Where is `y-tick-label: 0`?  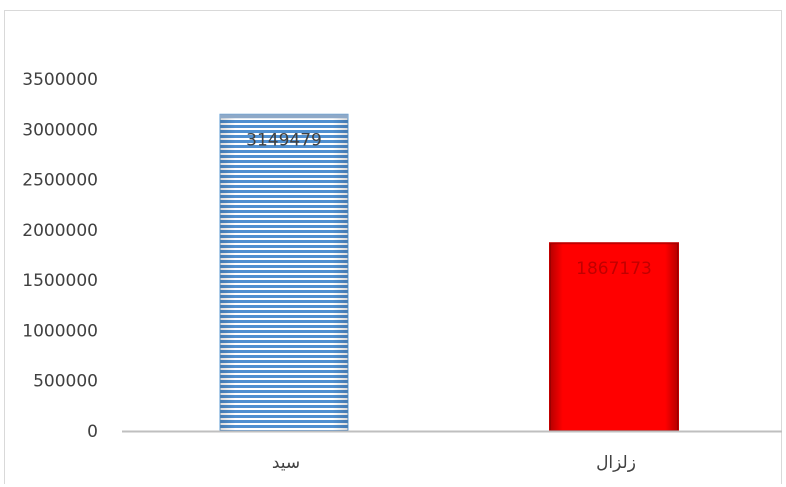
y-tick-label: 0 is located at coordinates (92, 432).